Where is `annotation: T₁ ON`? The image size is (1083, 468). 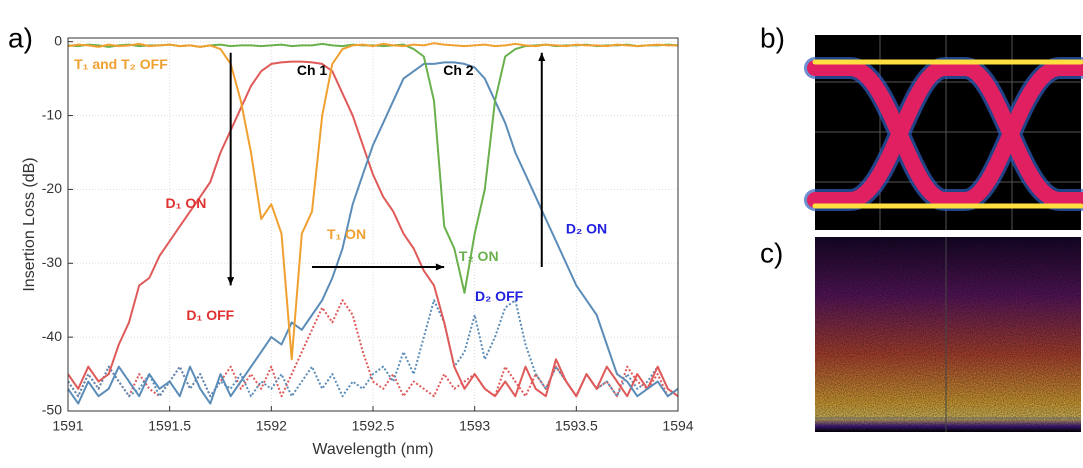 annotation: T₁ ON is located at coordinates (346, 234).